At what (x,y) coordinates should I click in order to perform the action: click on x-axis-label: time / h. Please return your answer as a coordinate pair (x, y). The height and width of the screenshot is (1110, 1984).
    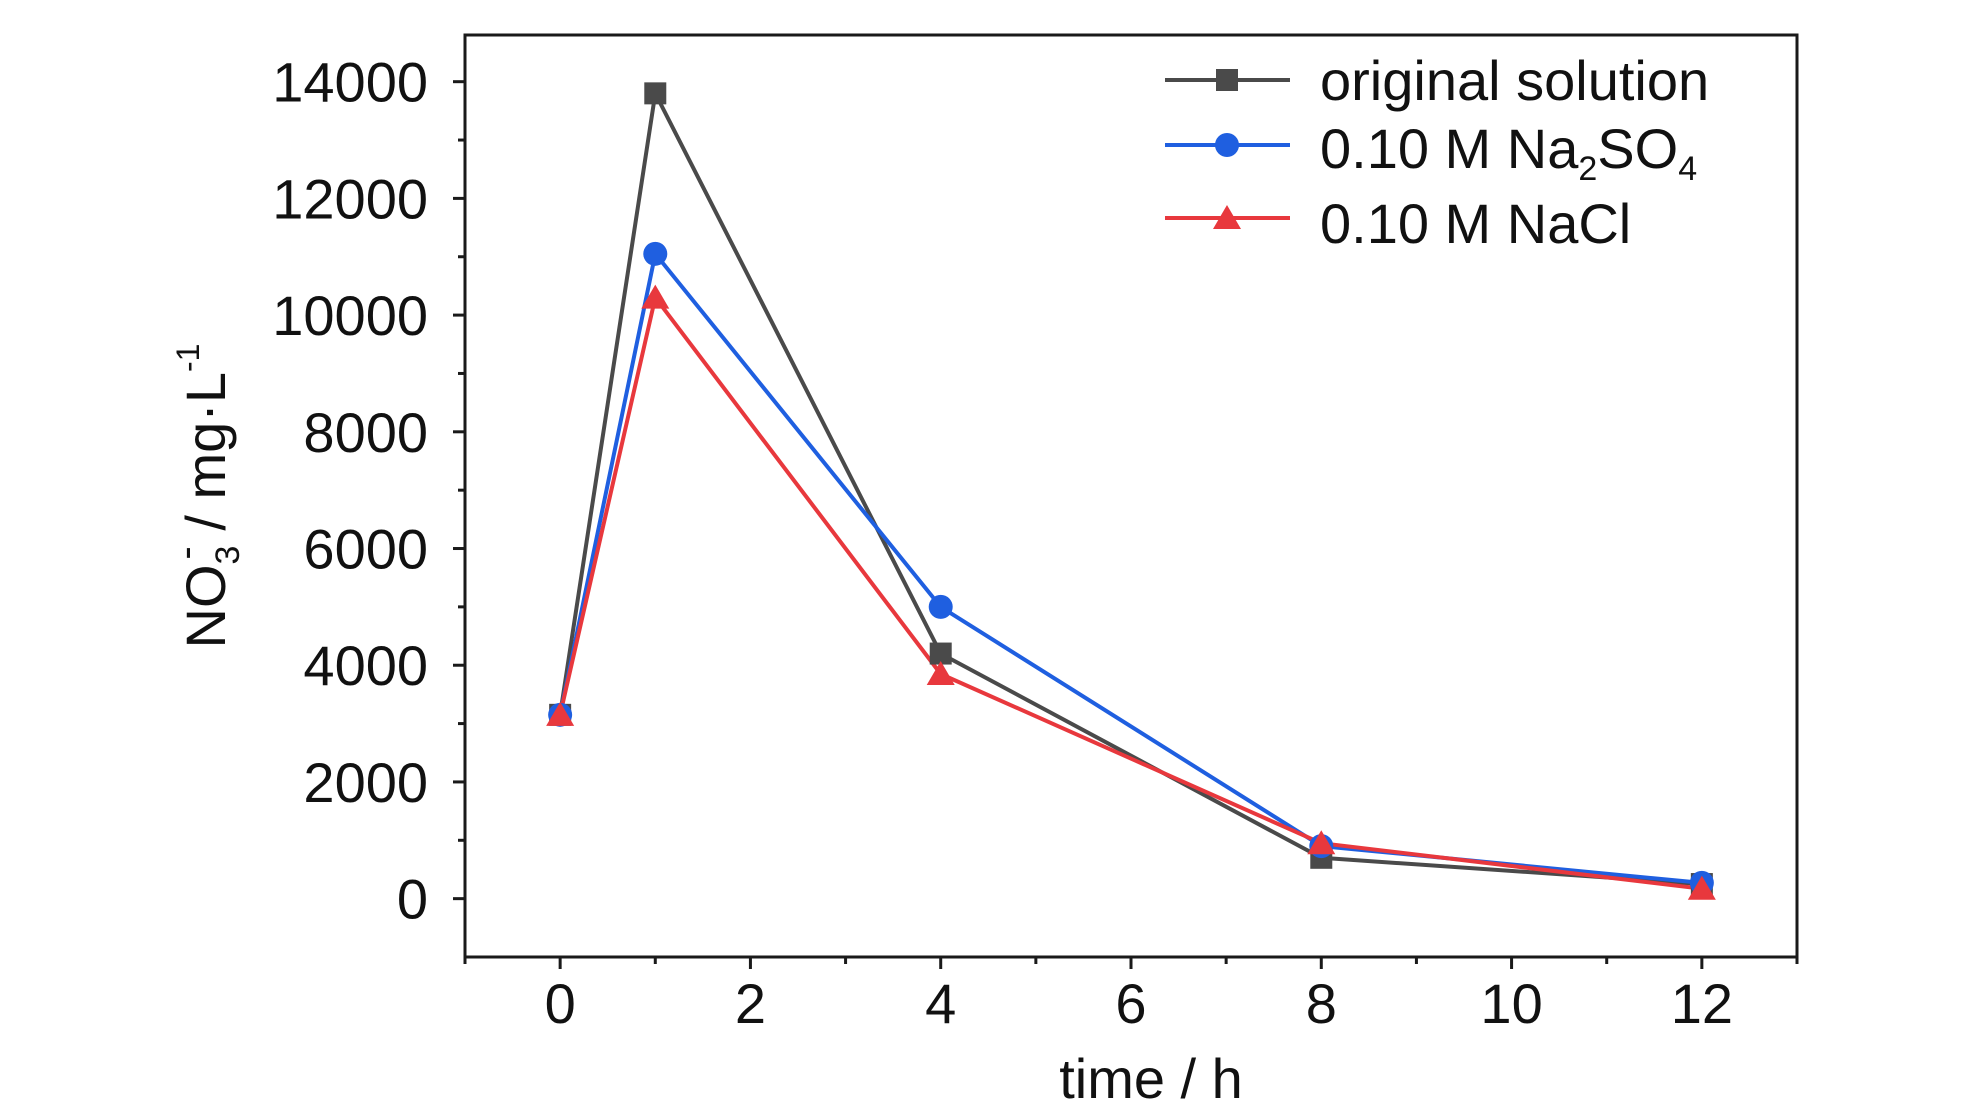
    Looking at the image, I should click on (1151, 1078).